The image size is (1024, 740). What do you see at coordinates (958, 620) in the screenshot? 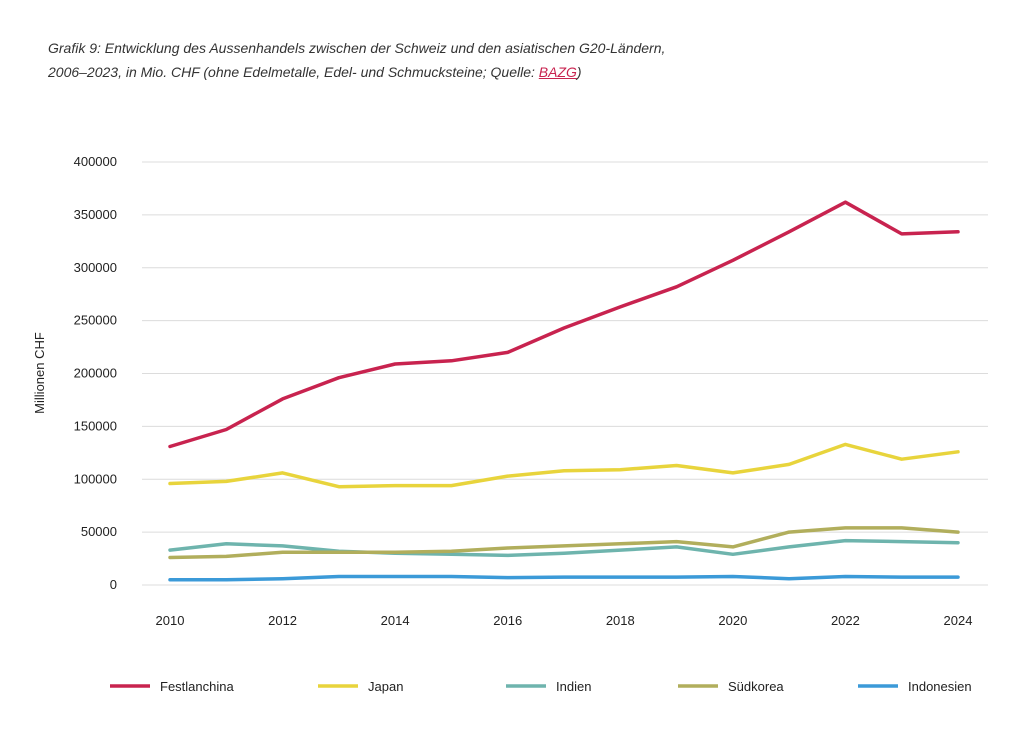
I see `x-tick-label: 2024` at bounding box center [958, 620].